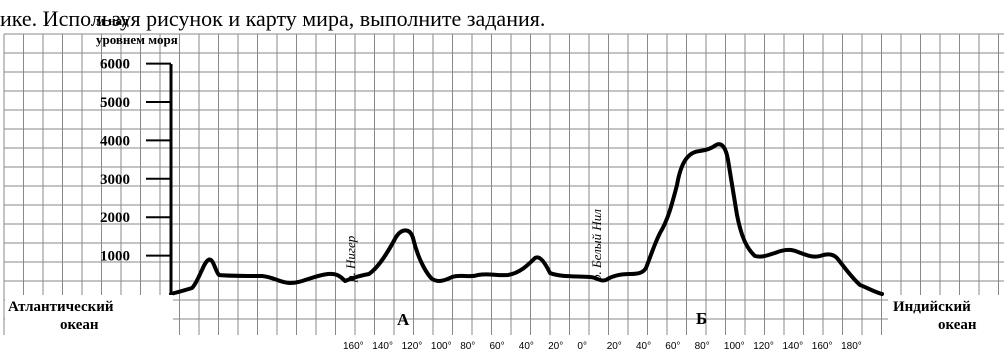  I want to click on y-axis-title-line2: уровнем моря, so click(137, 39).